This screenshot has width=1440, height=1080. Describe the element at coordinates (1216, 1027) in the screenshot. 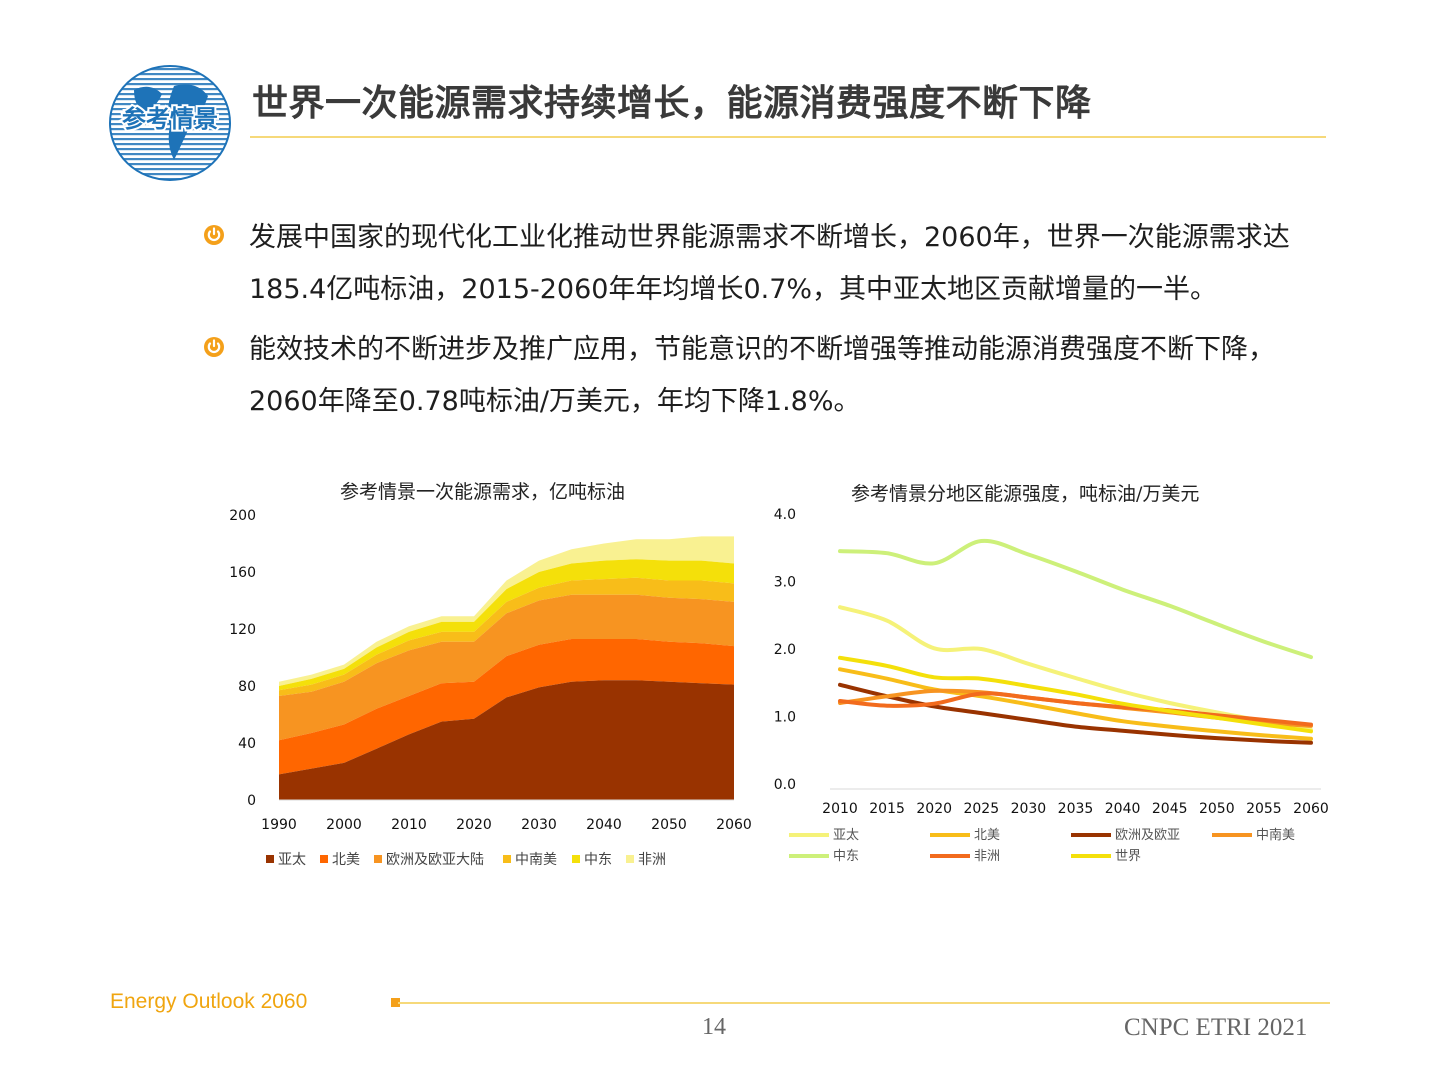

I see `organization-name: CNPC ETRI 2021` at that location.